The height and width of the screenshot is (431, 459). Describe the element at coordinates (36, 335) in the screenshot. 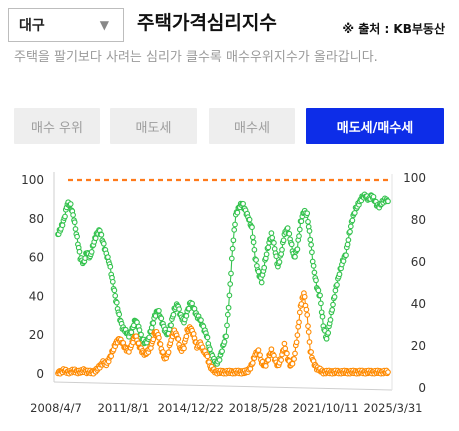

I see `y-left-tick-label: 20` at that location.